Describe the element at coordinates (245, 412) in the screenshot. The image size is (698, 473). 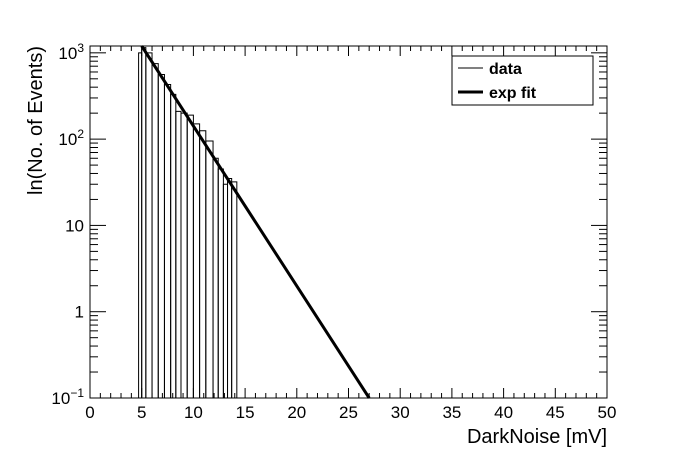
I see `x-tick-label: 15` at that location.